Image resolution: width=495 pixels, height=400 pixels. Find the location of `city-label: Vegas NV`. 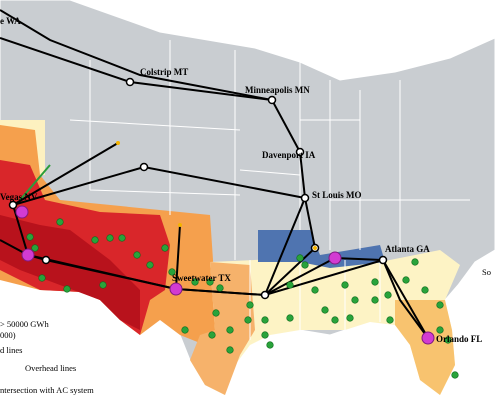

city-label: Vegas NV is located at coordinates (19, 197).